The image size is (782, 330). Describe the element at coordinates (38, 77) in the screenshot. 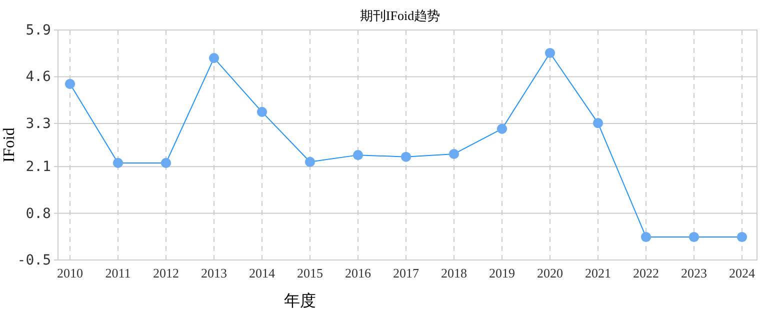

I see `y-tick-label: 4.6` at that location.